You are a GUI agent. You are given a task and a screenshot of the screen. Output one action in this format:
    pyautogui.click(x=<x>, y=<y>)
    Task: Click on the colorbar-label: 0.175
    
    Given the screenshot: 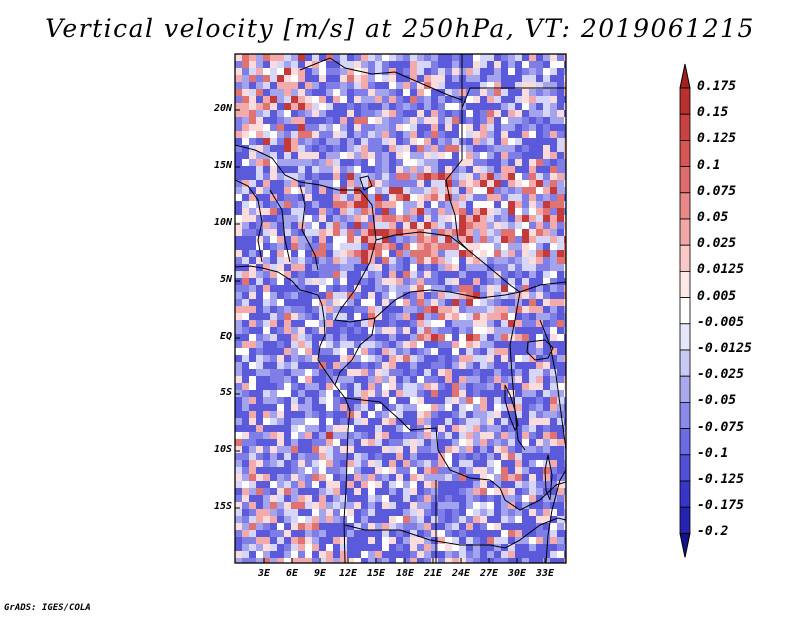 What is the action you would take?
    pyautogui.click(x=717, y=86)
    